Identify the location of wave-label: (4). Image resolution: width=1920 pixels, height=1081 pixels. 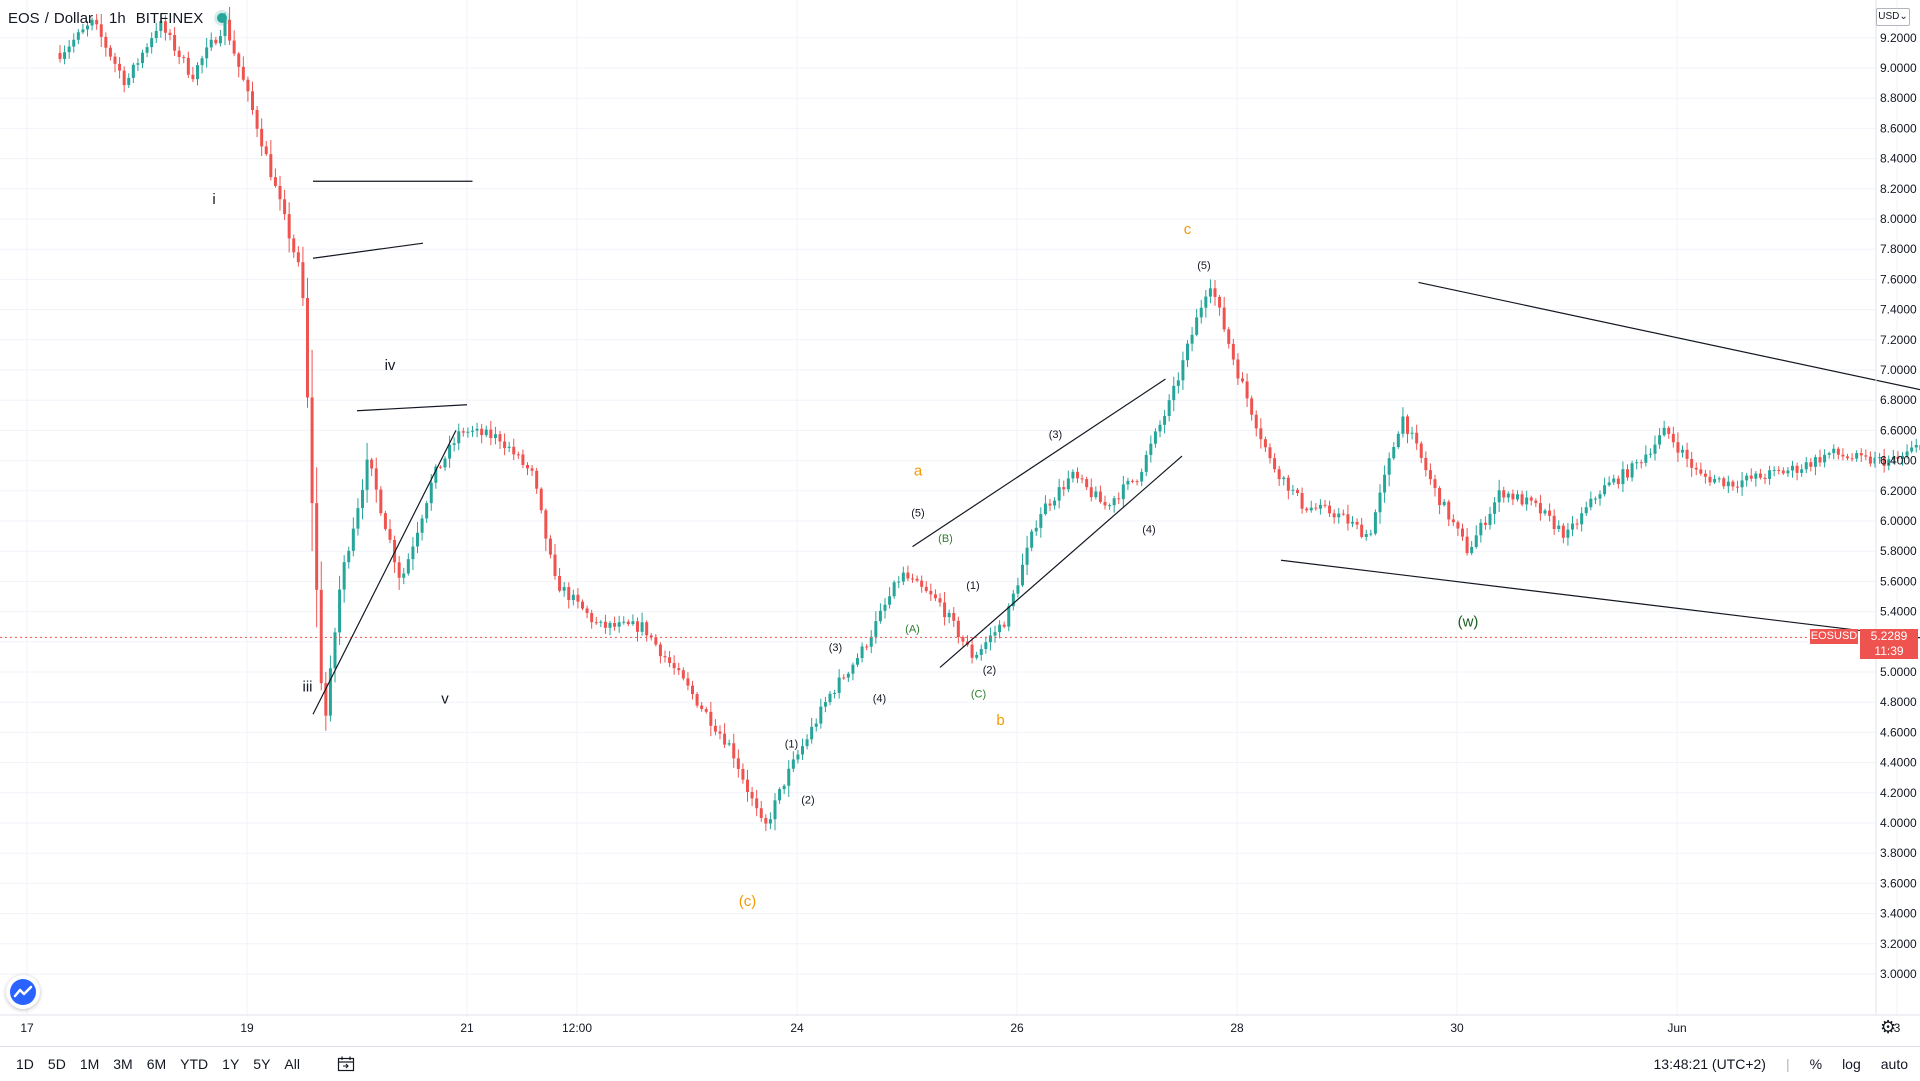
(879, 699).